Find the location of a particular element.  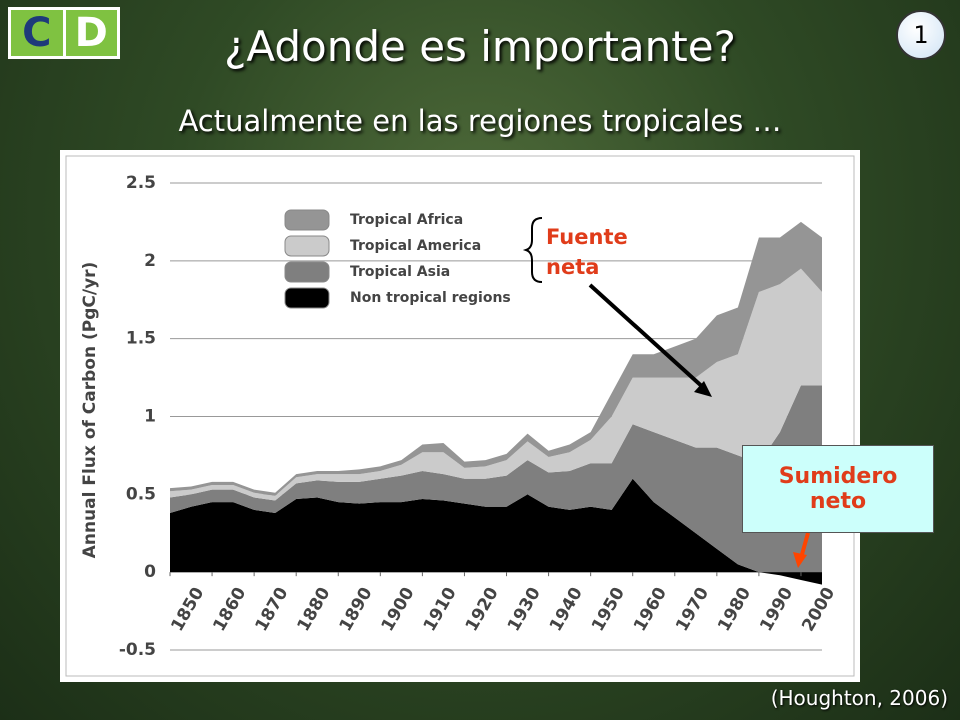

slide-title: ¿Adonde es importante? is located at coordinates (480, 46).